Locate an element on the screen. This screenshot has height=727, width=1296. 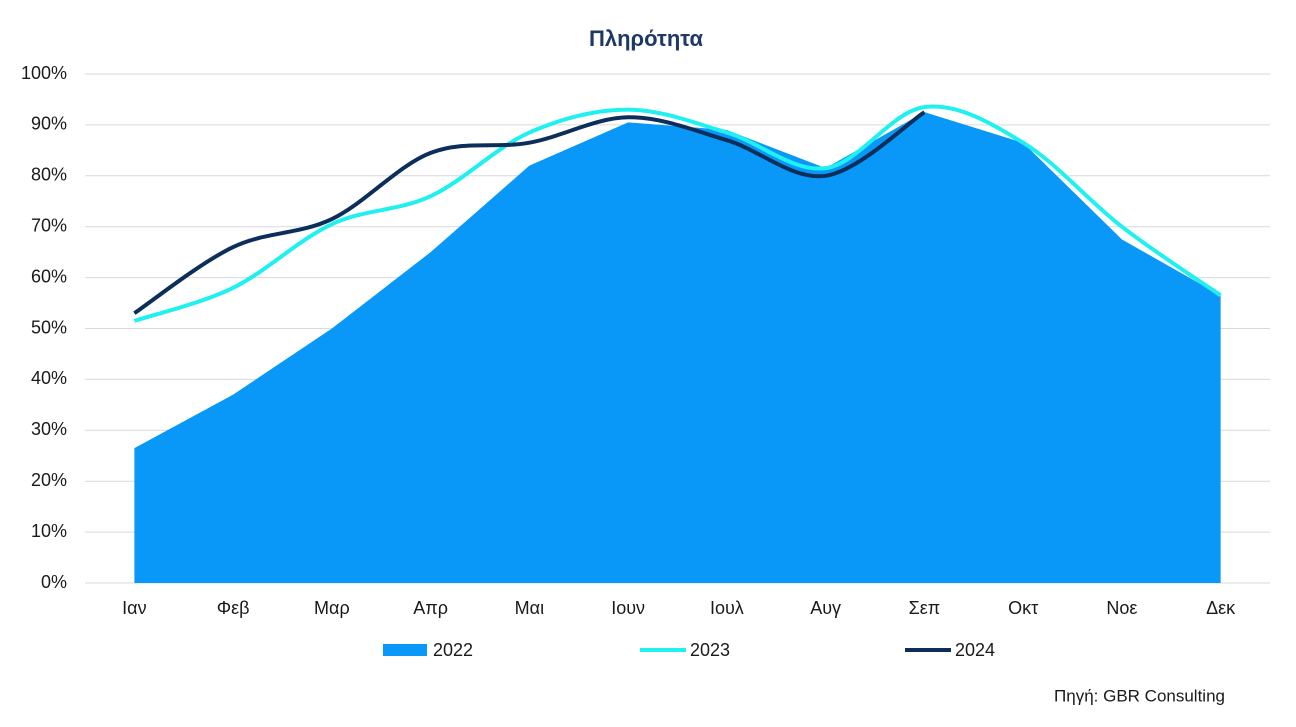
y-tick-label: 70% is located at coordinates (49, 225).